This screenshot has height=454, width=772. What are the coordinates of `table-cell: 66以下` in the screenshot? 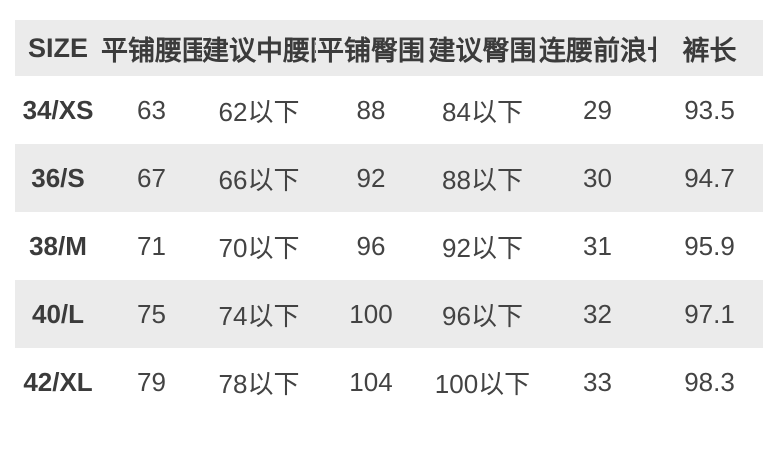 It's located at (259, 179).